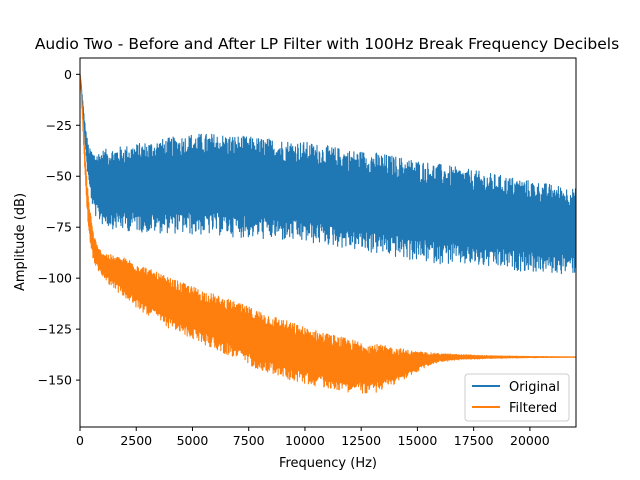 This screenshot has height=480, width=640. What do you see at coordinates (418, 440) in the screenshot?
I see `x-tick-label: 15000` at bounding box center [418, 440].